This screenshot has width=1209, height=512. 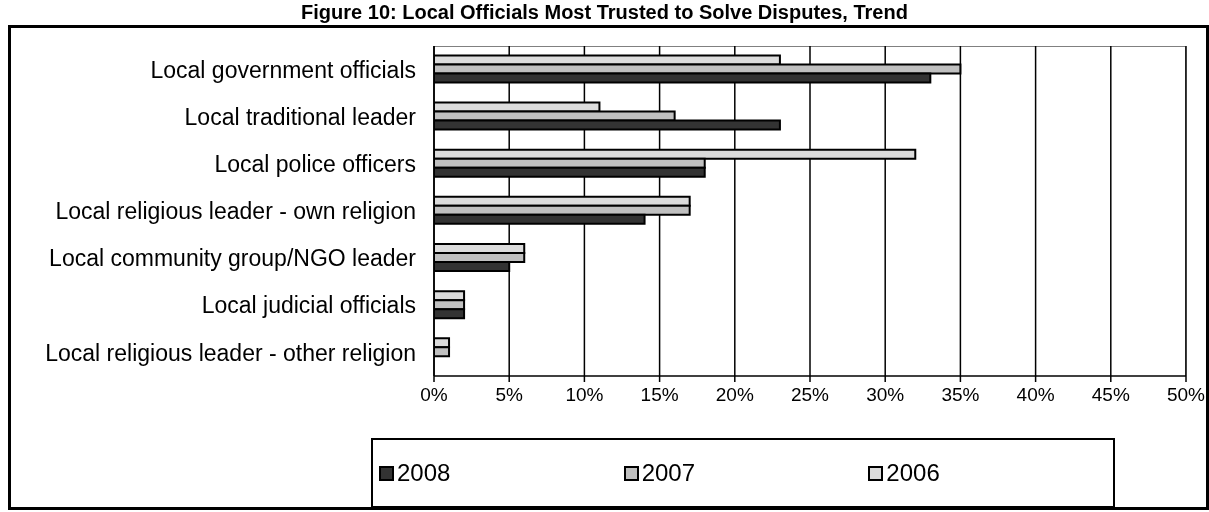 I want to click on legend-label: 2007, so click(x=668, y=473).